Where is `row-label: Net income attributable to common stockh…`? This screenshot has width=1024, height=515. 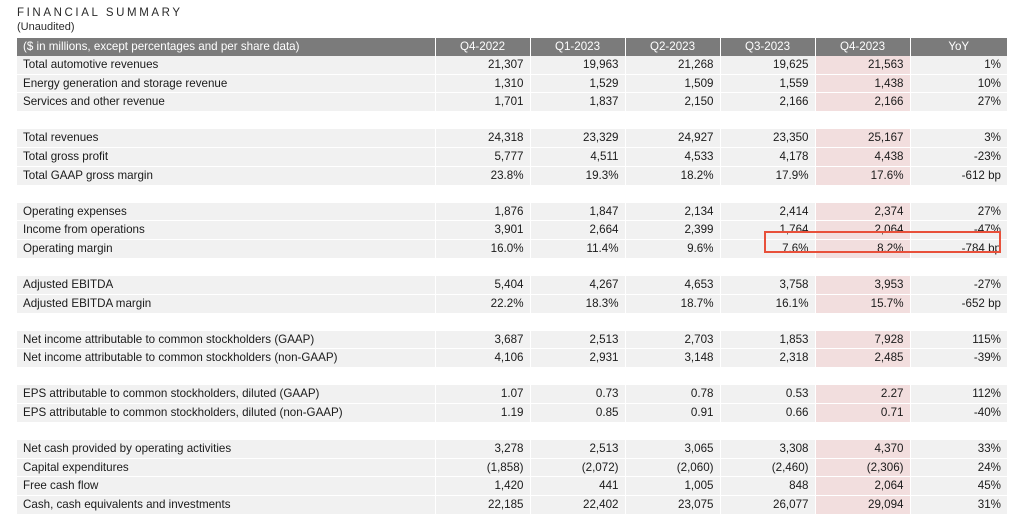 row-label: Net income attributable to common stockh… is located at coordinates (226, 340).